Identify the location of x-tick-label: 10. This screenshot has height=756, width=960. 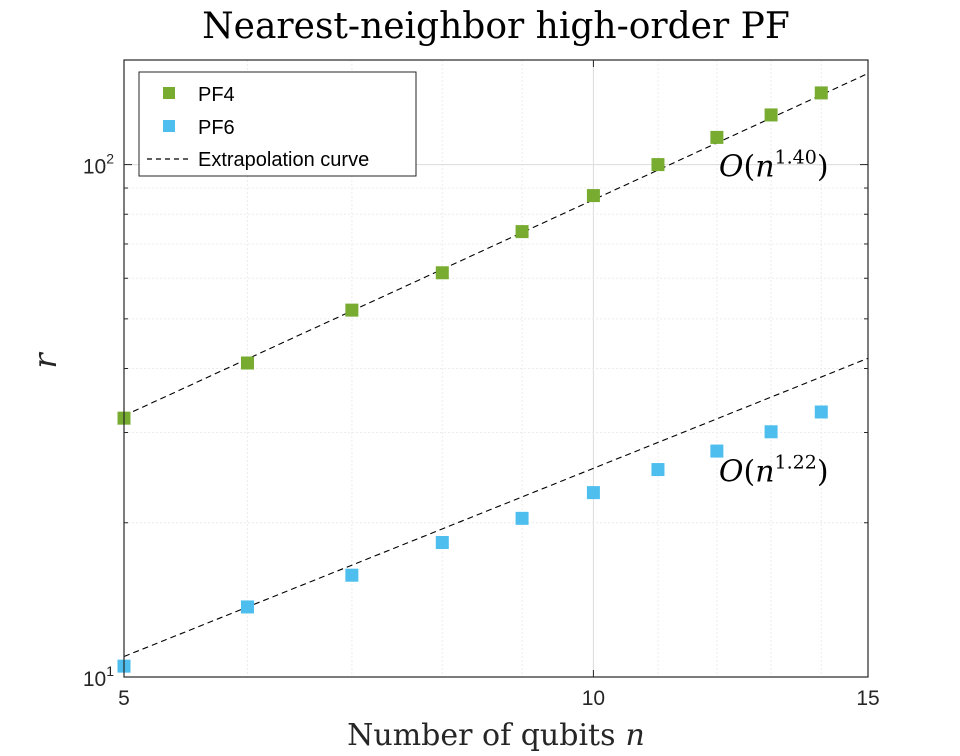
(593, 698).